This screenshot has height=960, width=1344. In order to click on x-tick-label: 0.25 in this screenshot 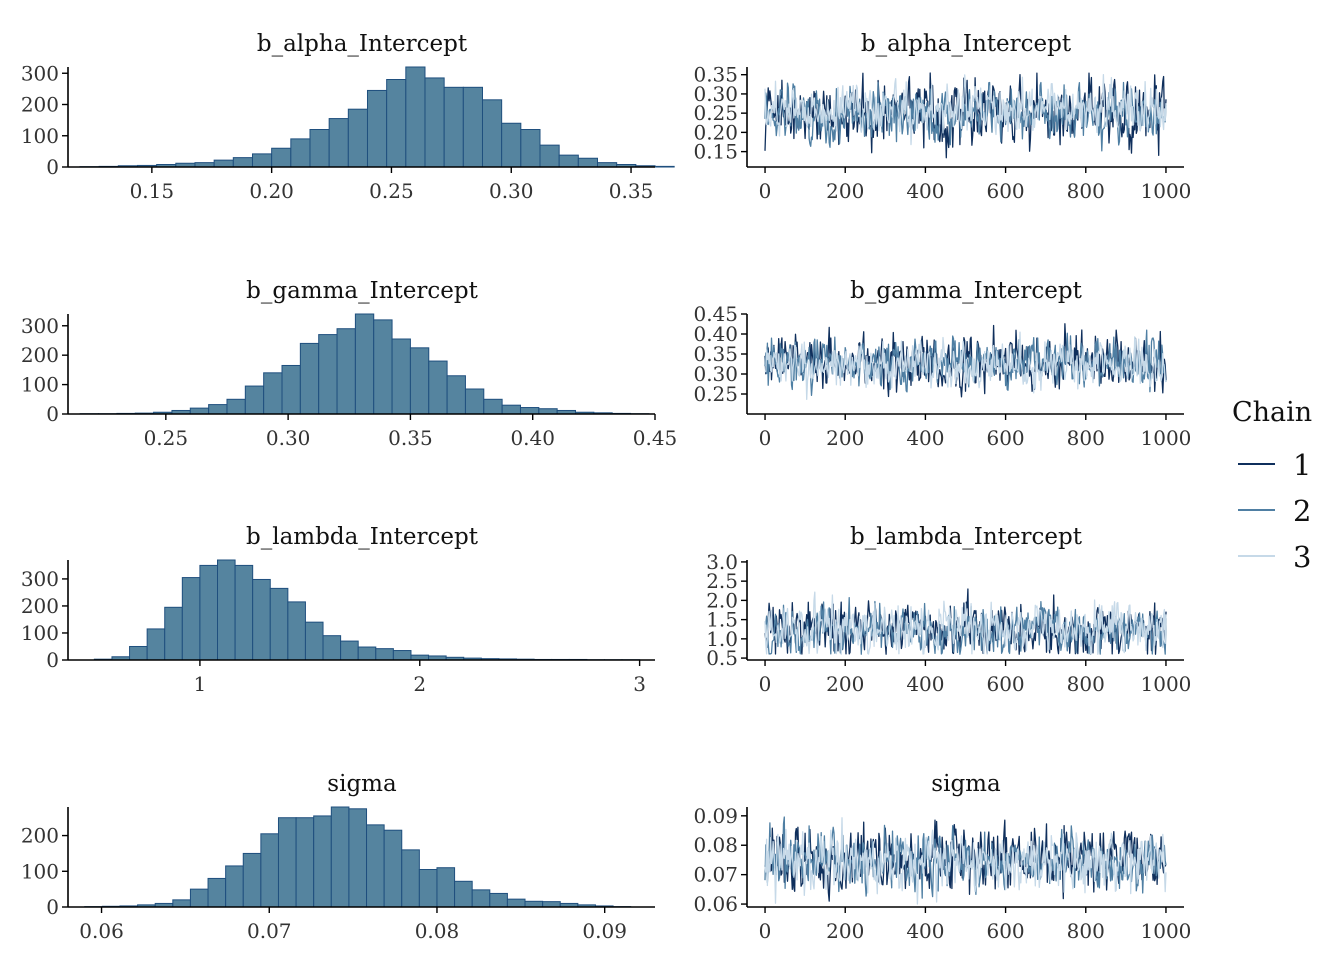, I will do `click(391, 191)`.